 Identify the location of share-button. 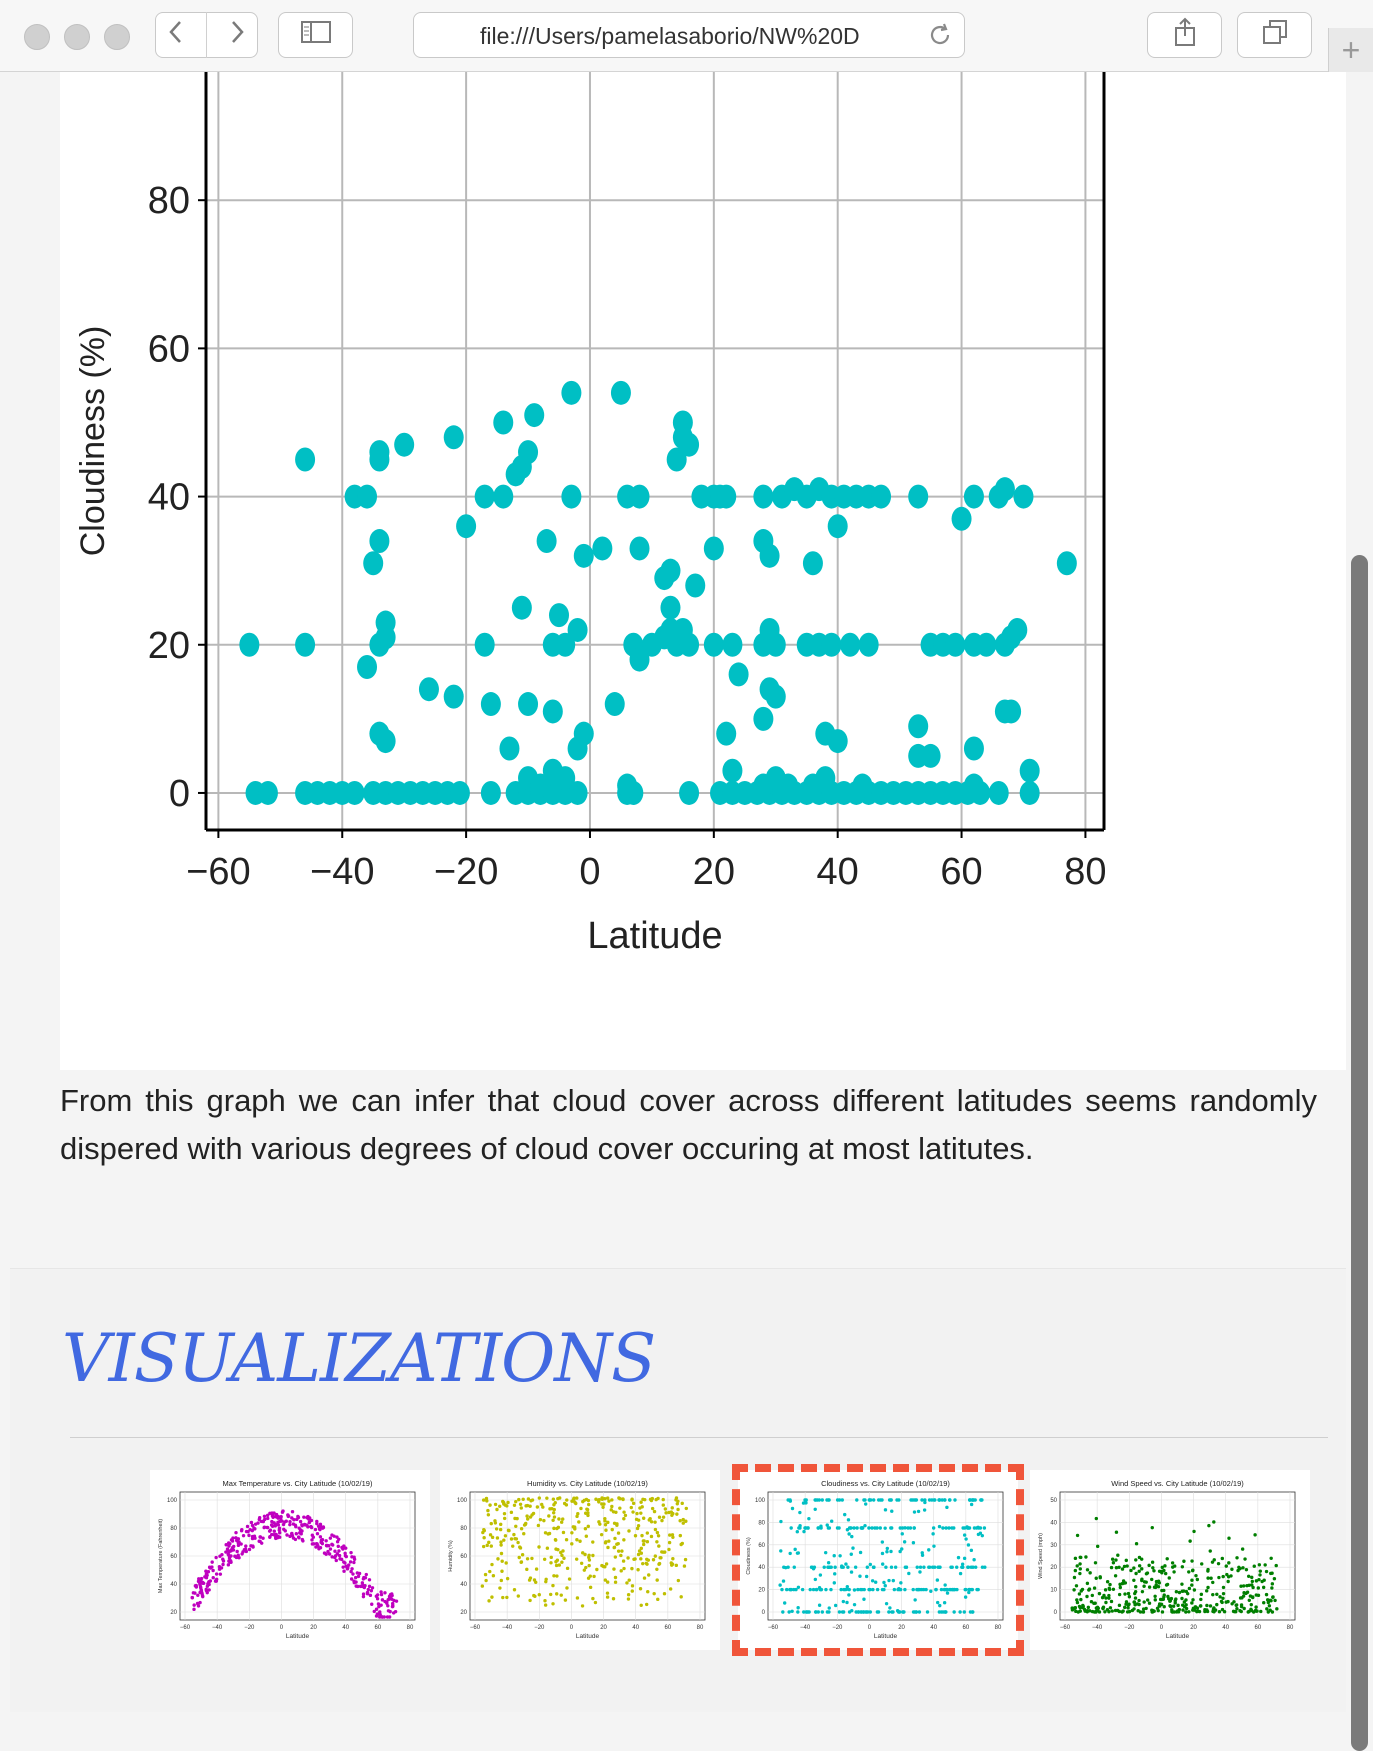
(1184, 35).